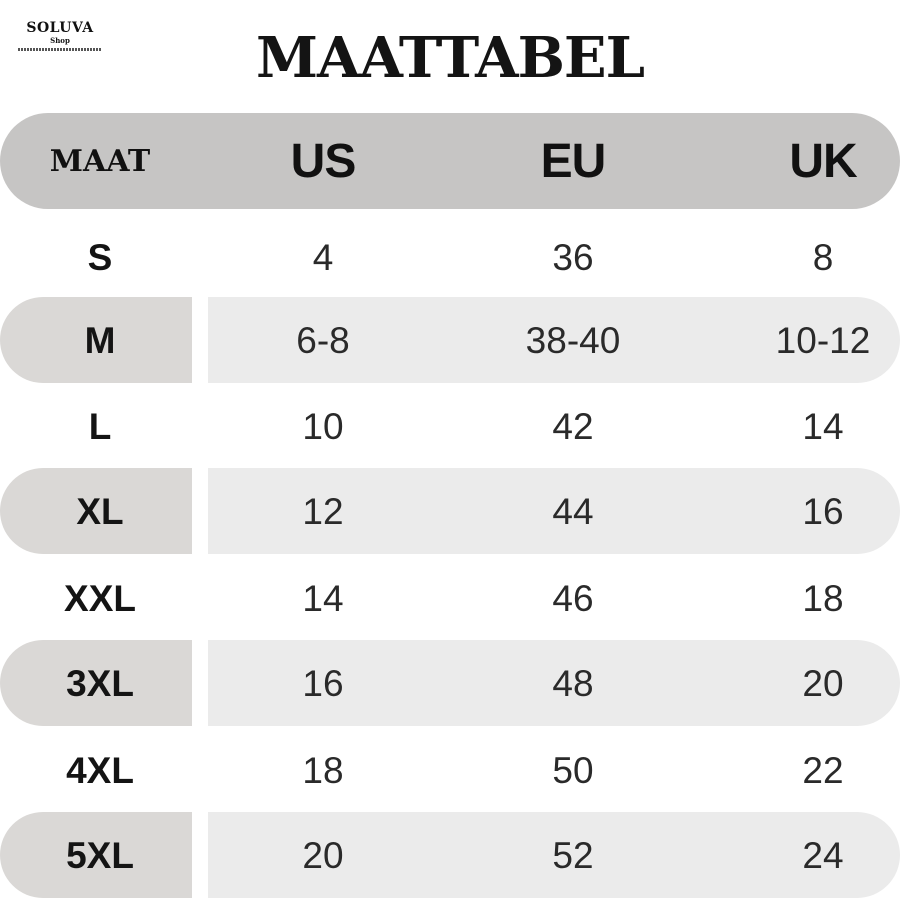 This screenshot has height=900, width=900. I want to click on cell-us: 18, so click(323, 770).